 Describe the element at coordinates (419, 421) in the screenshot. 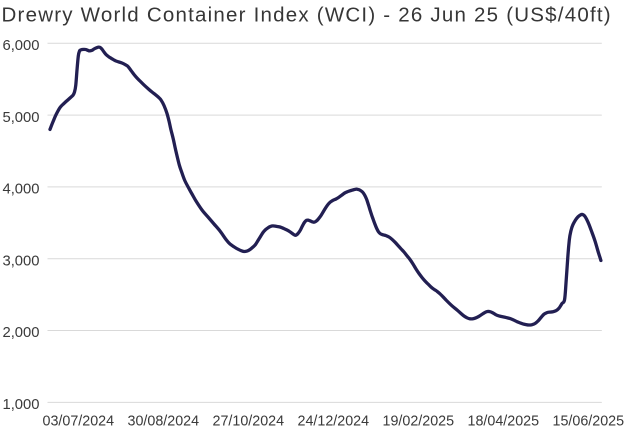

I see `svg-text: 19/02/2025` at that location.